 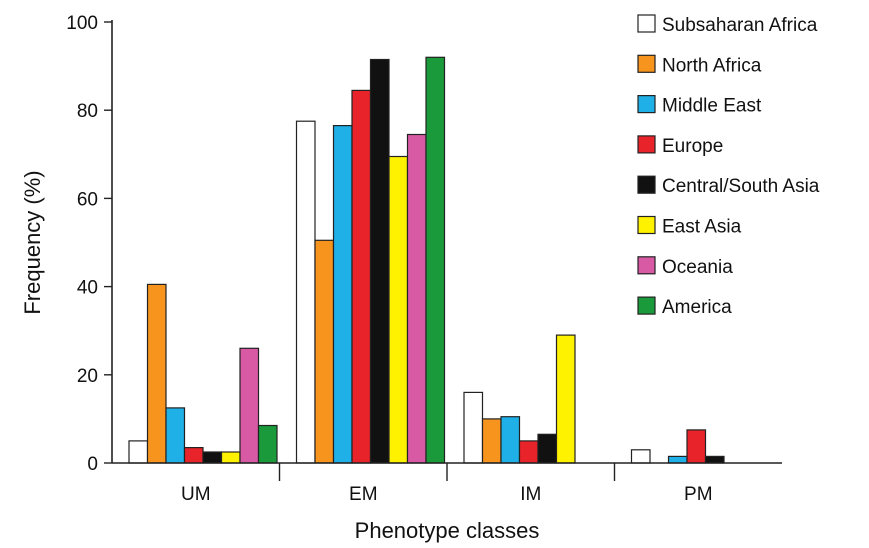 What do you see at coordinates (87, 288) in the screenshot?
I see `y-tick-label-40: 40` at bounding box center [87, 288].